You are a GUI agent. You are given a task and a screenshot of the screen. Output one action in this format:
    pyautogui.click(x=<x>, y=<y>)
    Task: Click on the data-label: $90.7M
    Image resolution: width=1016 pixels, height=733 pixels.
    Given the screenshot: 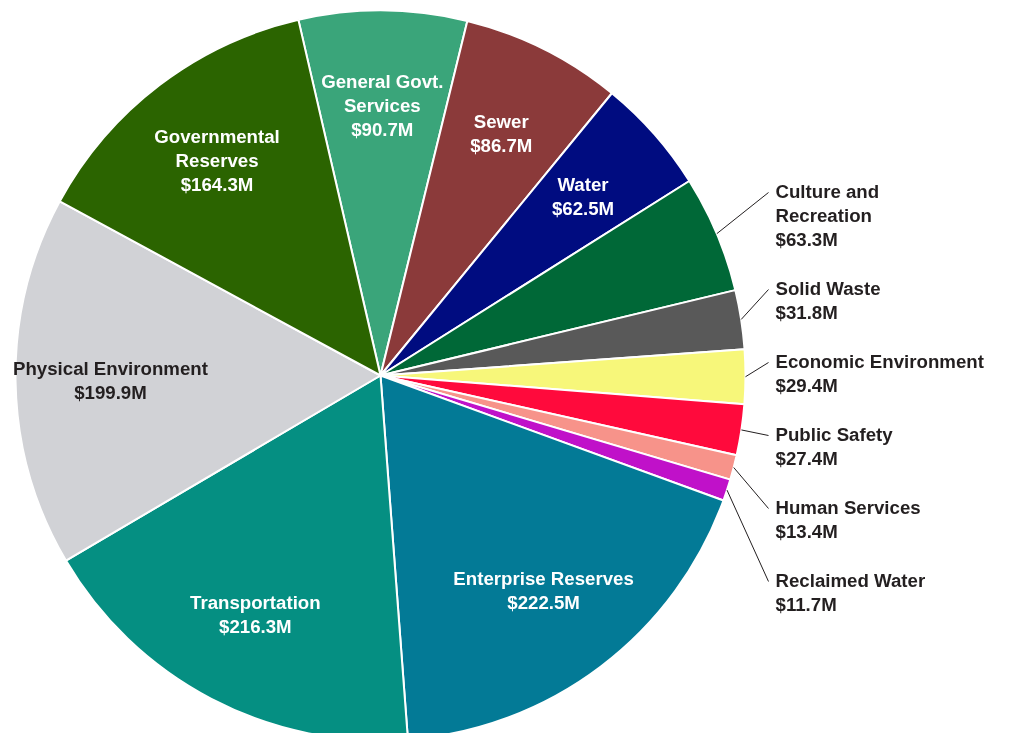 What is the action you would take?
    pyautogui.click(x=382, y=130)
    